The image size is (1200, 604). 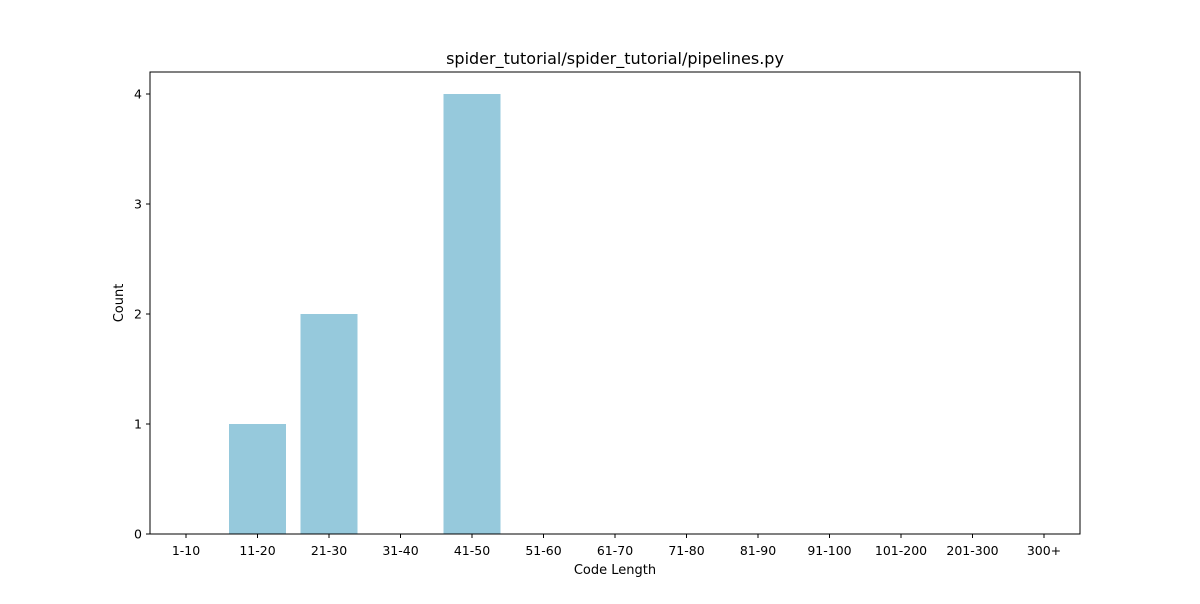 I want to click on x-tick-label: 51-60, so click(x=543, y=550).